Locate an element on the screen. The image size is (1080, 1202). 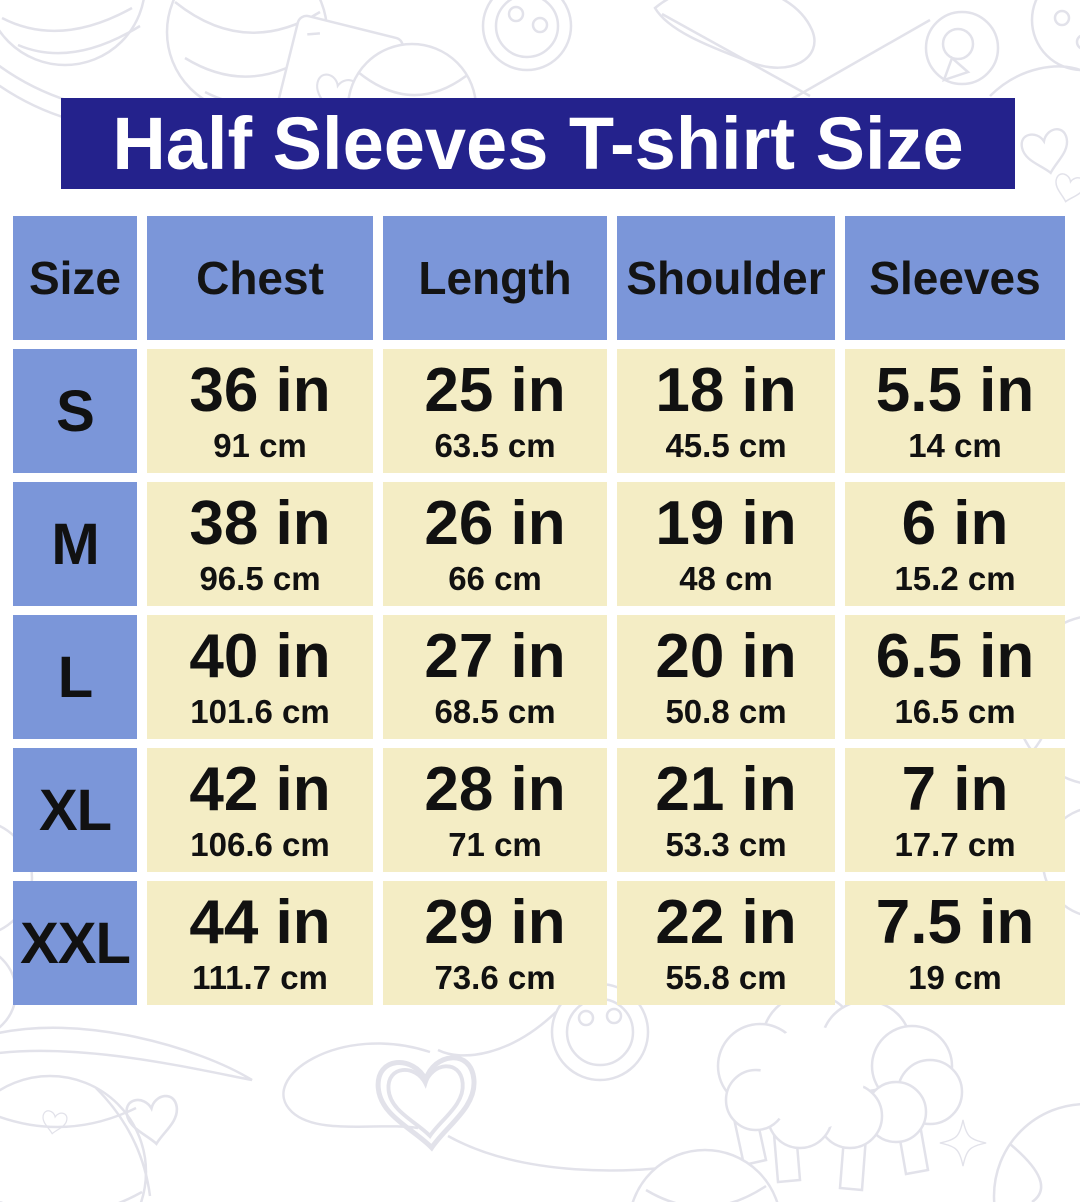
knitting-needle-icon is located at coordinates (734, 49).